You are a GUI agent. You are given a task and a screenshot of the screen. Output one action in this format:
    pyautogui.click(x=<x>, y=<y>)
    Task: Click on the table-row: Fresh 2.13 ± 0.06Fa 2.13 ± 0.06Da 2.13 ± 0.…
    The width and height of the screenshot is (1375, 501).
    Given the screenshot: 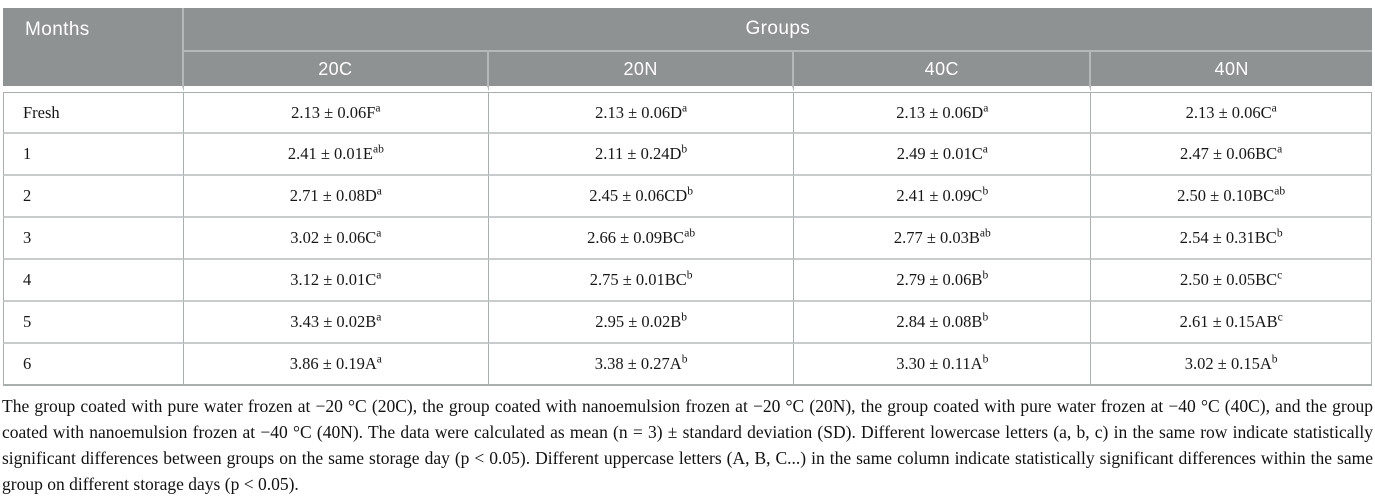 What is the action you would take?
    pyautogui.click(x=687, y=113)
    